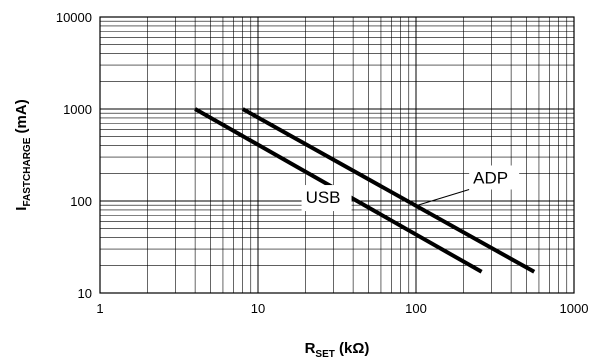  I want to click on x-axis-title: RSET (kΩ), so click(337, 350).